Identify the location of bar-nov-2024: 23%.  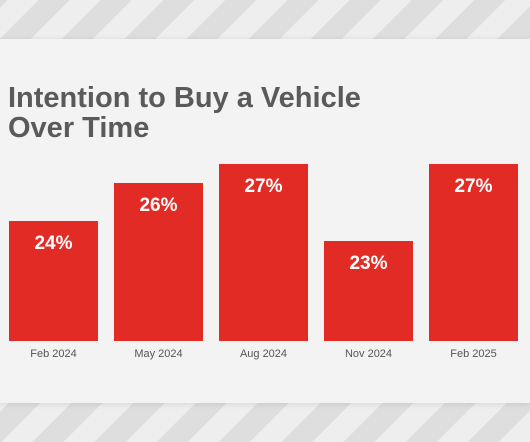
(368, 291).